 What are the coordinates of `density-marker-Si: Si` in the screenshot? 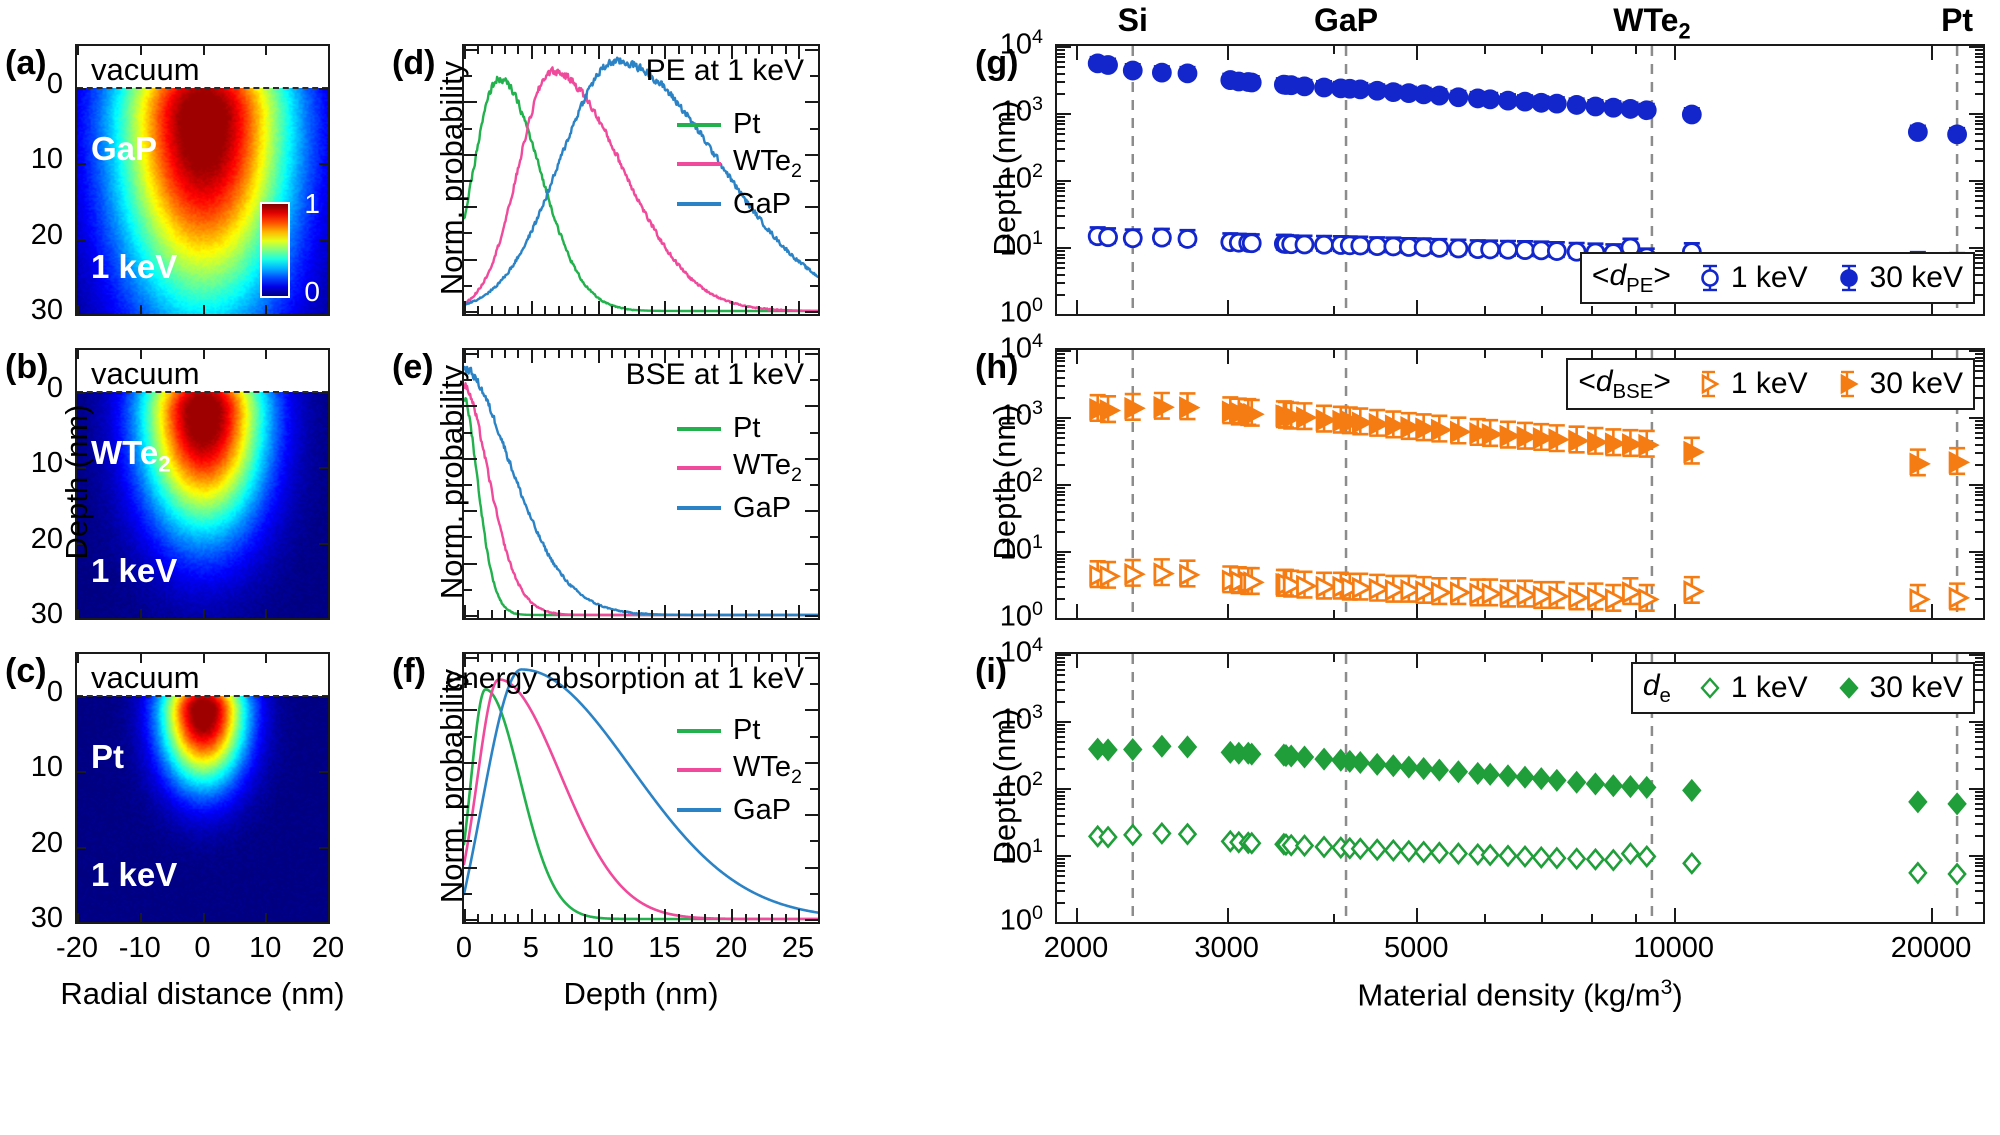 It's located at (1132, 20).